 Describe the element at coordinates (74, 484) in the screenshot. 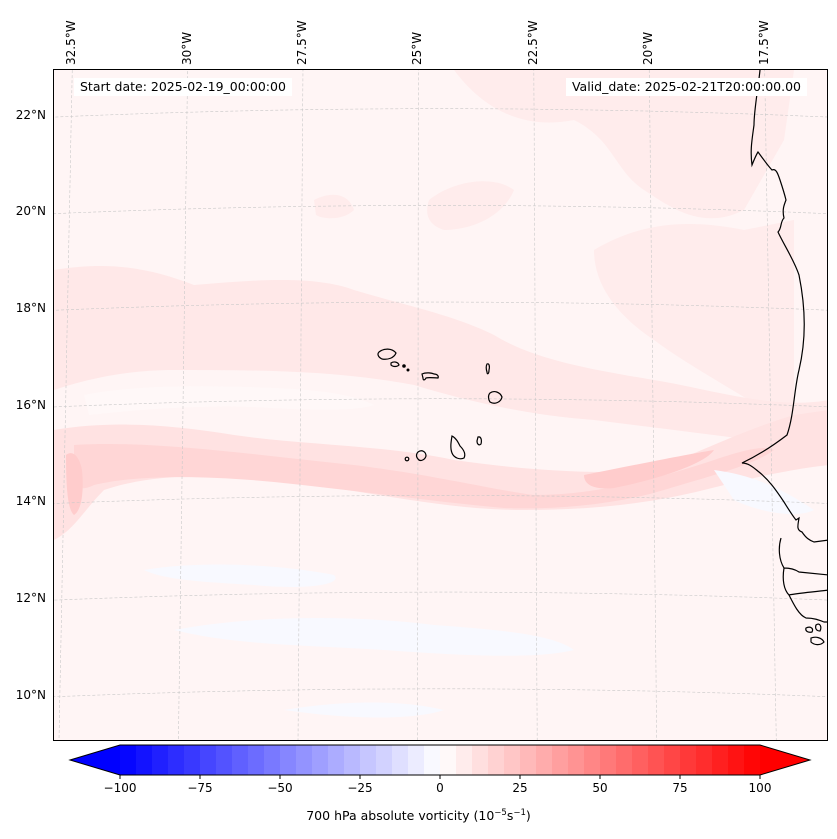

I see `contour-max-west` at that location.